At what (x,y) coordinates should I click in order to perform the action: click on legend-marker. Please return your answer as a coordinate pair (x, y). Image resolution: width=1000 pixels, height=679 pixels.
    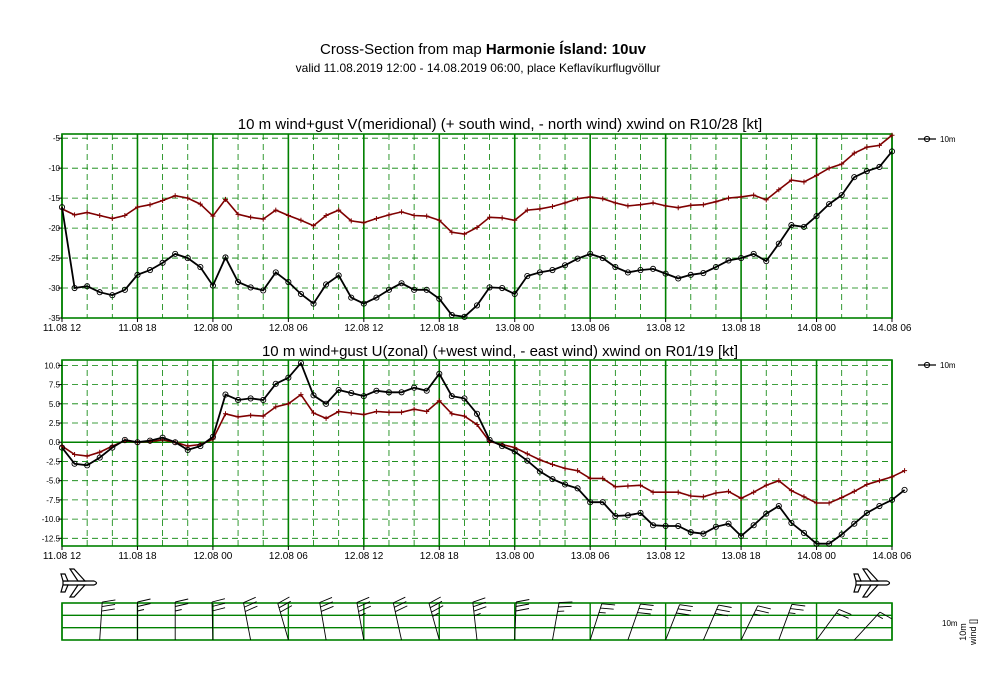
    Looking at the image, I should click on (927, 139).